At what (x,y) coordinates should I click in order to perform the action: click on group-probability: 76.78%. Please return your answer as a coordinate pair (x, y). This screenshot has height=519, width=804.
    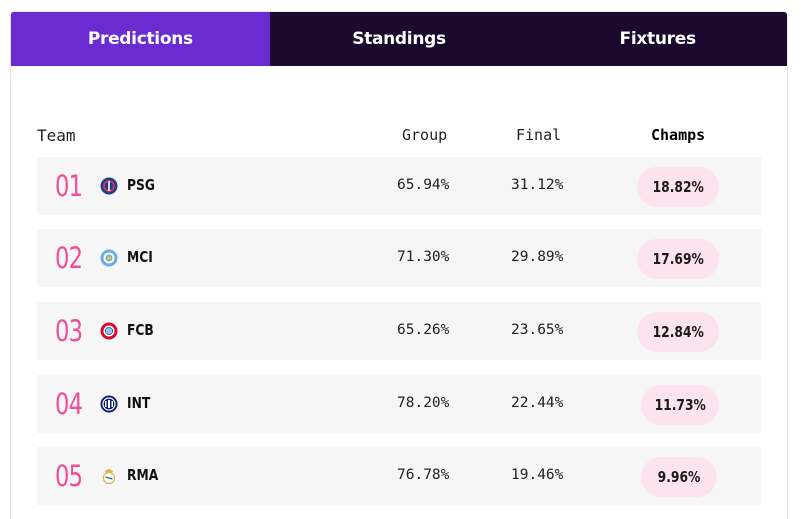
    Looking at the image, I should click on (423, 475).